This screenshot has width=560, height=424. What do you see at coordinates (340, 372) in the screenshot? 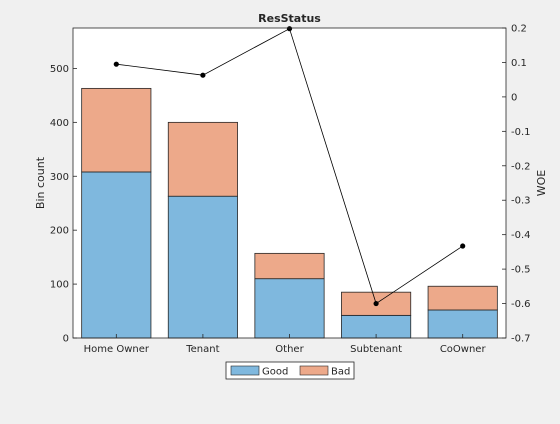
I see `legend-label-bad: Bad` at bounding box center [340, 372].